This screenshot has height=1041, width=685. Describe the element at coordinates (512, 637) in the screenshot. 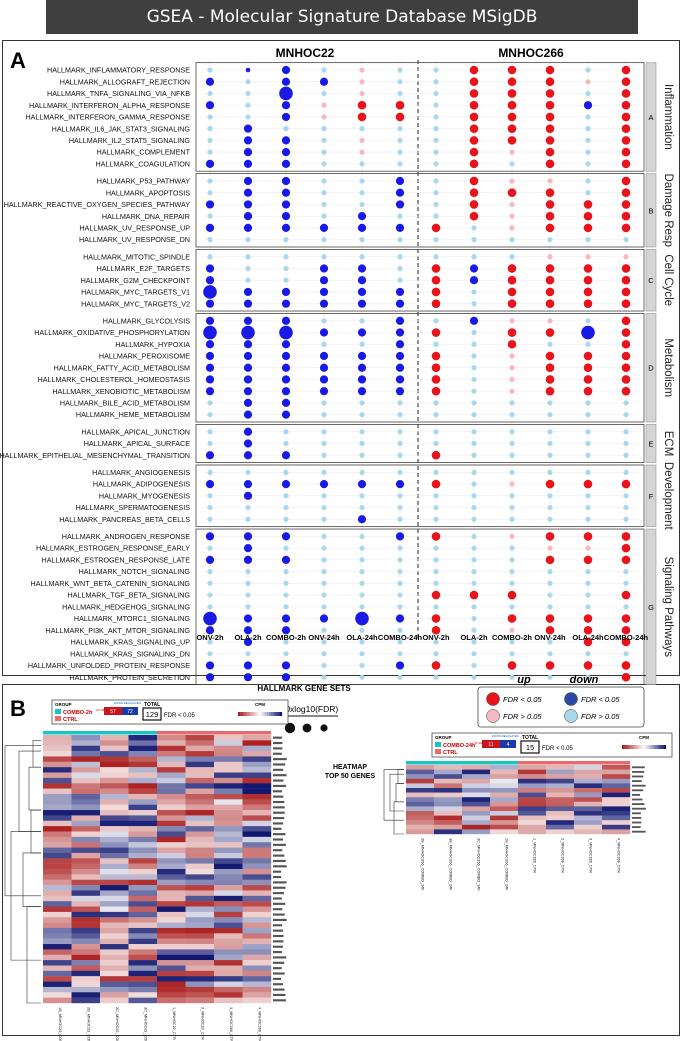

I see `condition-label: COMBO-2h` at that location.